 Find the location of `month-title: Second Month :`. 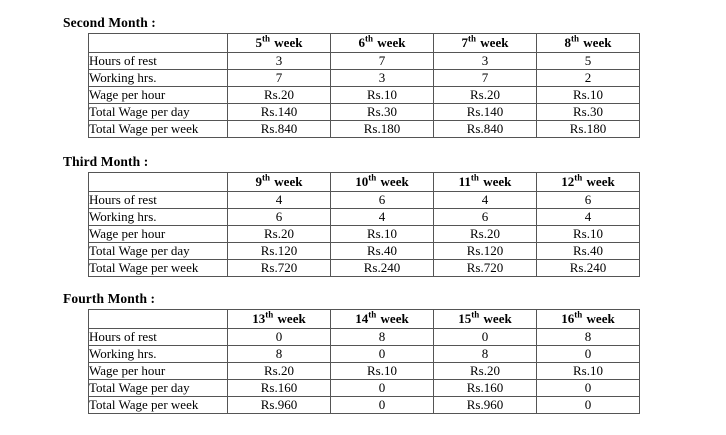

month-title: Second Month : is located at coordinates (109, 22).